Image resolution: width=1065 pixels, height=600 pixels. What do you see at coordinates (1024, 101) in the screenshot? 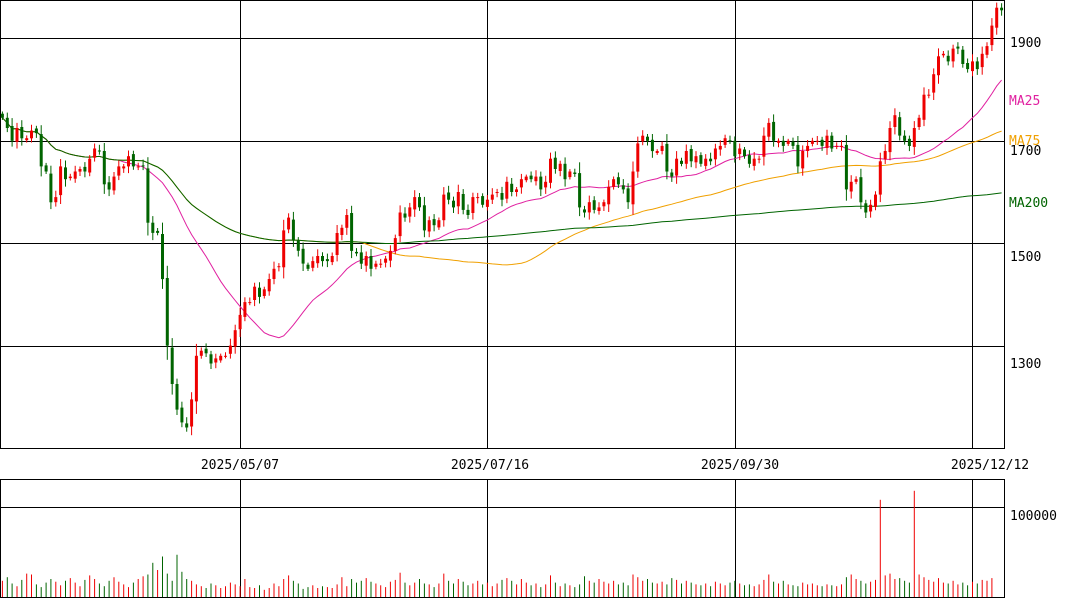
I see `ma25-label: MA25` at bounding box center [1024, 101].